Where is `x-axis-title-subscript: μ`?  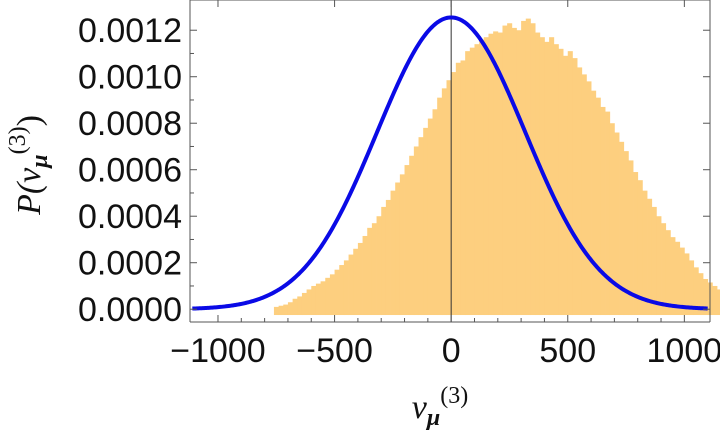
x-axis-title-subscript: μ is located at coordinates (432, 418).